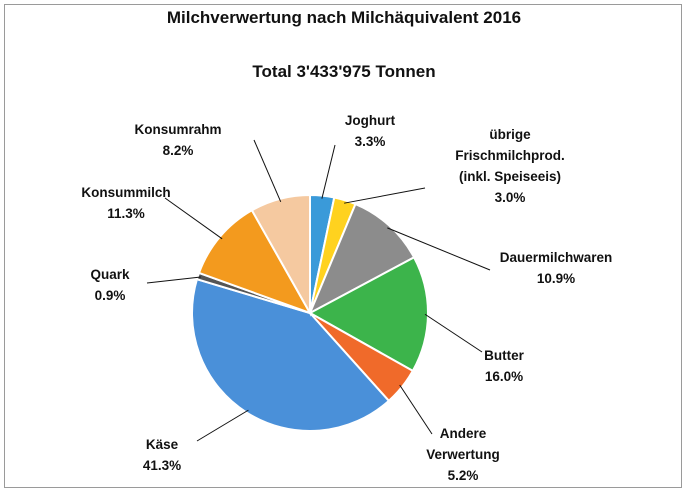  I want to click on leader-line-übrige-frischmilchprod-inkl-speiseeis, so click(385, 195).